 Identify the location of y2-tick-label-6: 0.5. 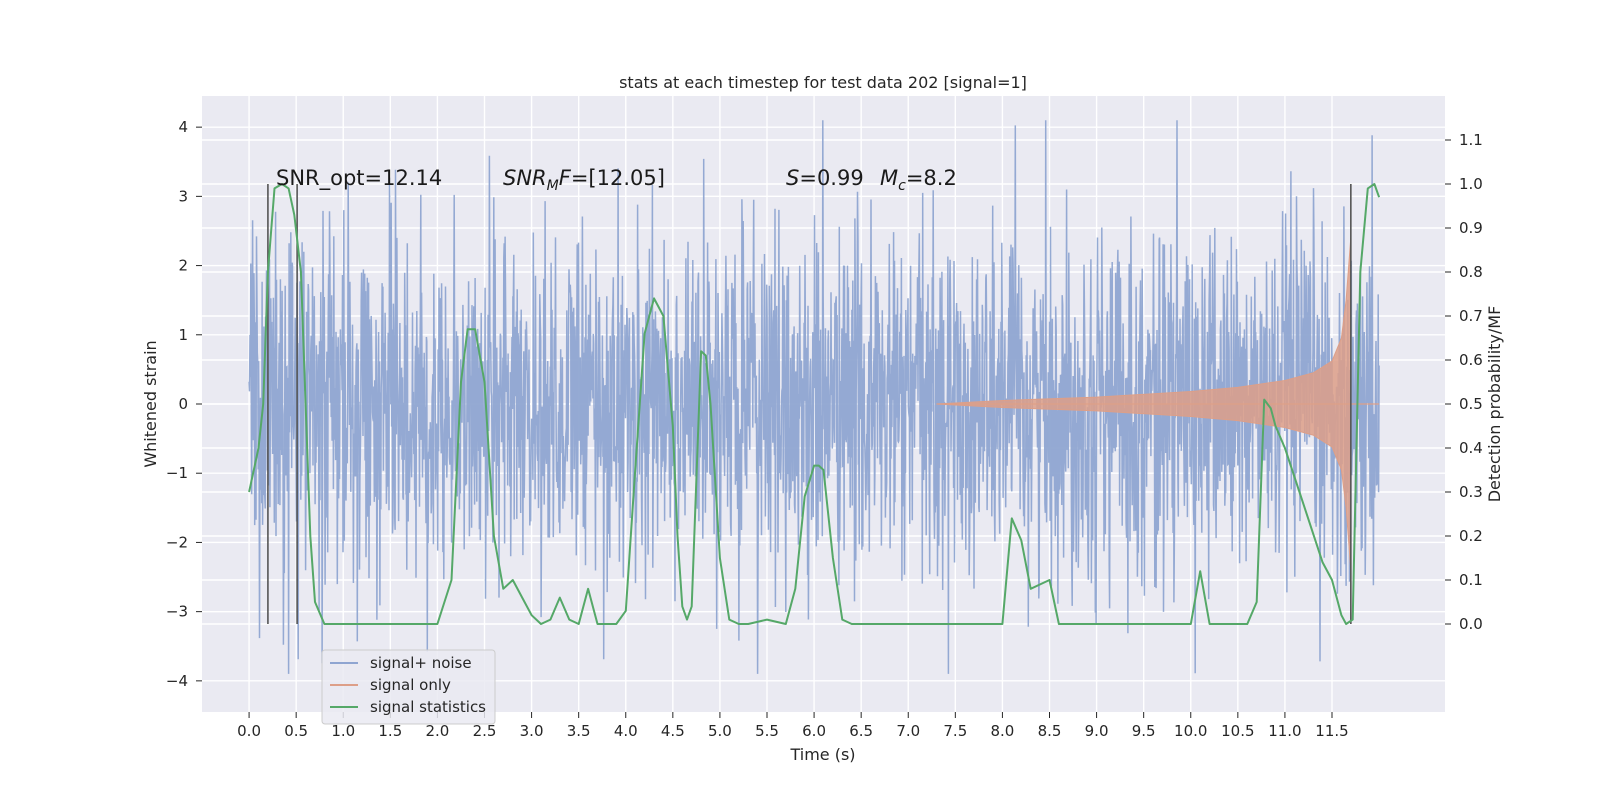
(1471, 404).